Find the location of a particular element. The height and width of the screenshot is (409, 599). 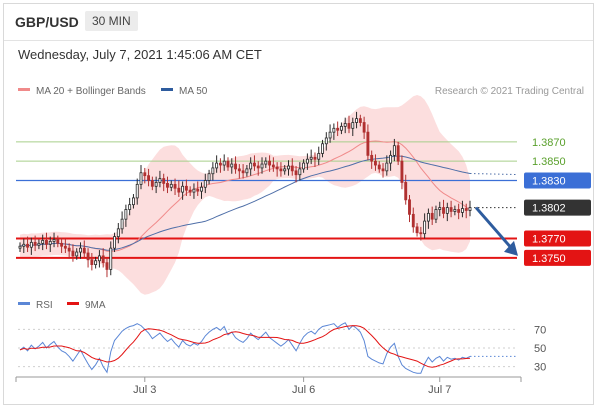

legend-label-9ma: 9MA is located at coordinates (95, 305).